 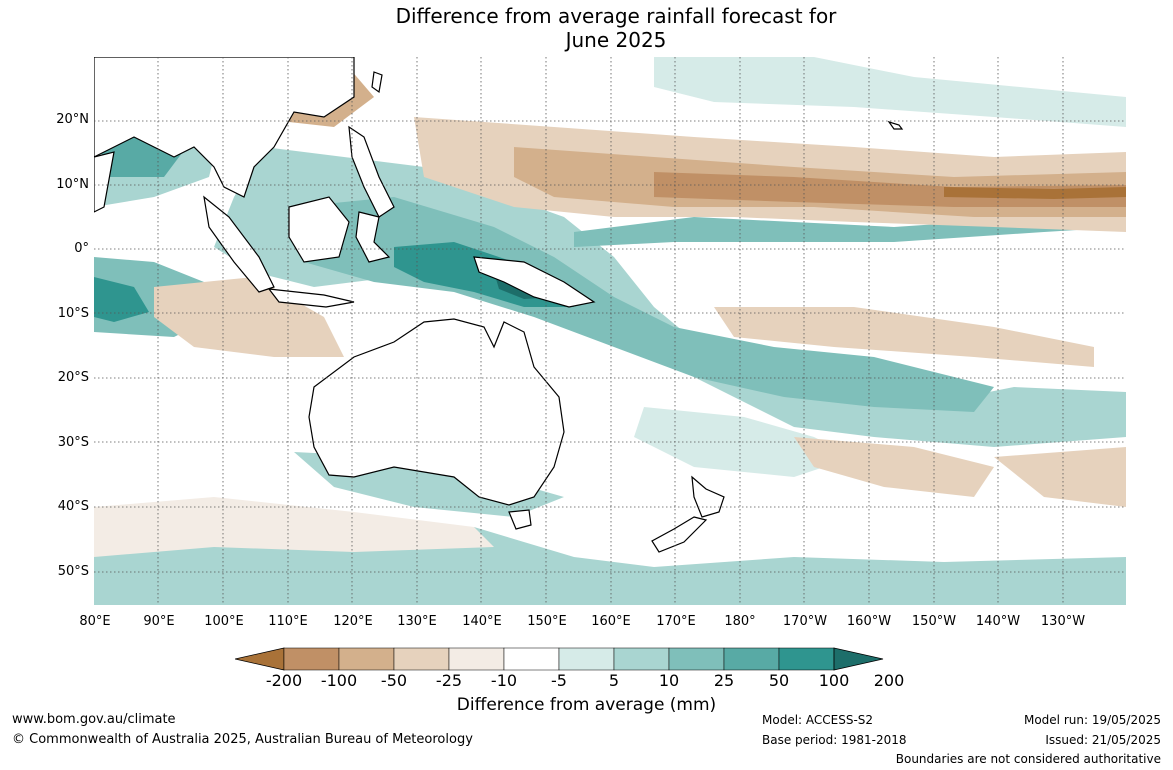 What do you see at coordinates (740, 621) in the screenshot?
I see `lon-label-180: 180°` at bounding box center [740, 621].